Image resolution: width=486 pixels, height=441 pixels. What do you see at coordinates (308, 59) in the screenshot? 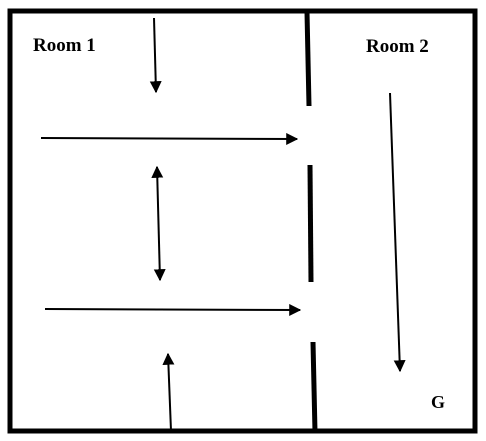
I see `wall-segment-top` at bounding box center [308, 59].